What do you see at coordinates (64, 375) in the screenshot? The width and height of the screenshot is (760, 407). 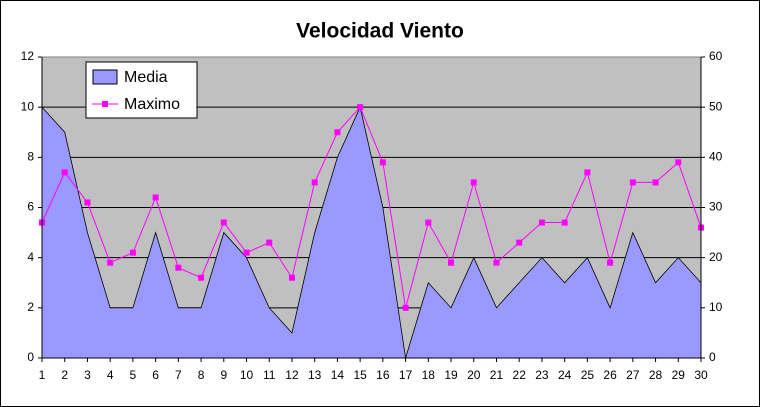 I see `x-tick-label: 2` at bounding box center [64, 375].